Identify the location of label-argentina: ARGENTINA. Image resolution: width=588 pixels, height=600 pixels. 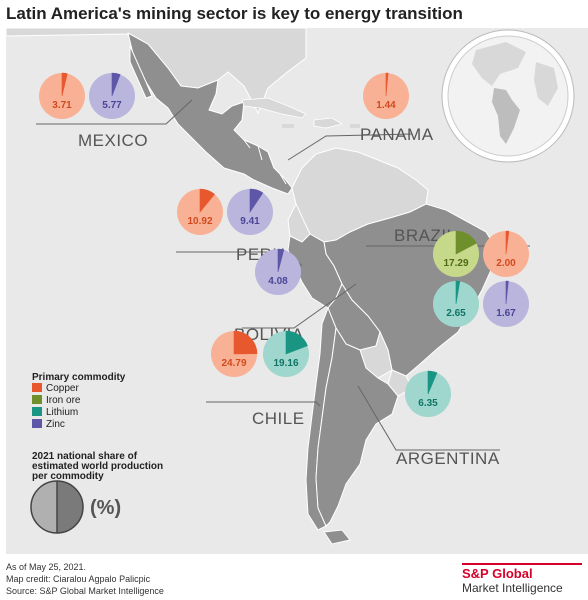
(448, 458).